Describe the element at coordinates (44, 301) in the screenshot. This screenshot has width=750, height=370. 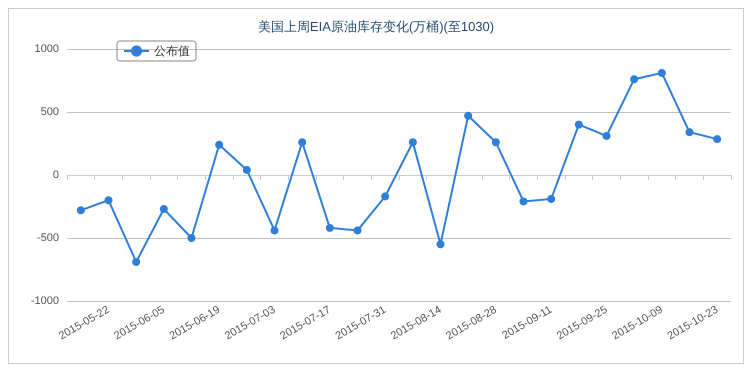
I see `y-tick-label: -1000` at that location.